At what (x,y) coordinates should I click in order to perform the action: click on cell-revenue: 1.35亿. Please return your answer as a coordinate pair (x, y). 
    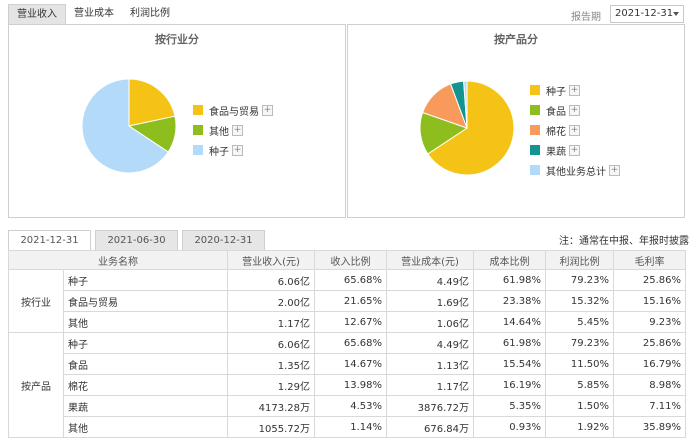
    Looking at the image, I should click on (271, 364).